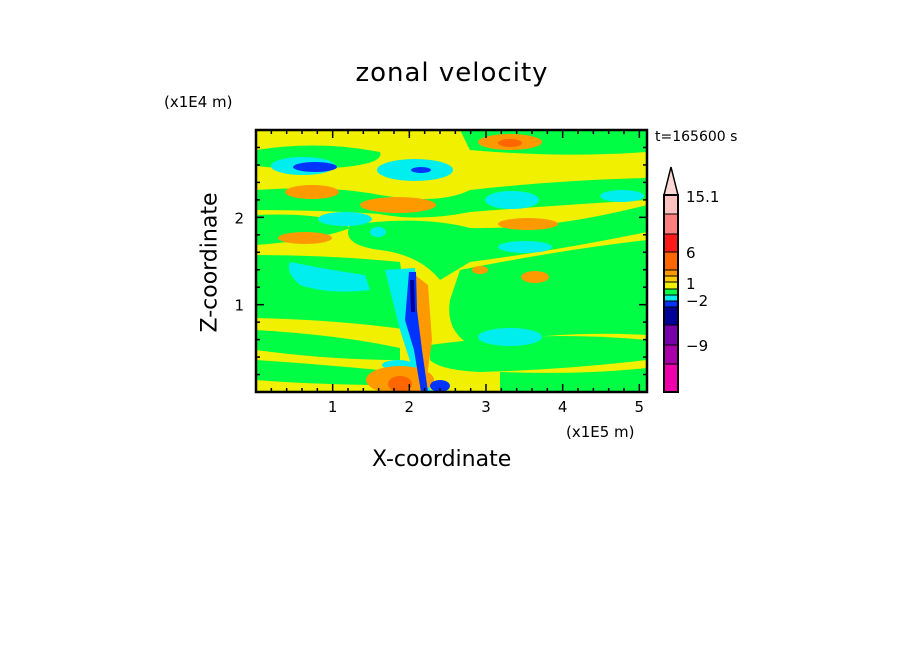 The image size is (904, 654). I want to click on x-tick-label: 2, so click(410, 407).